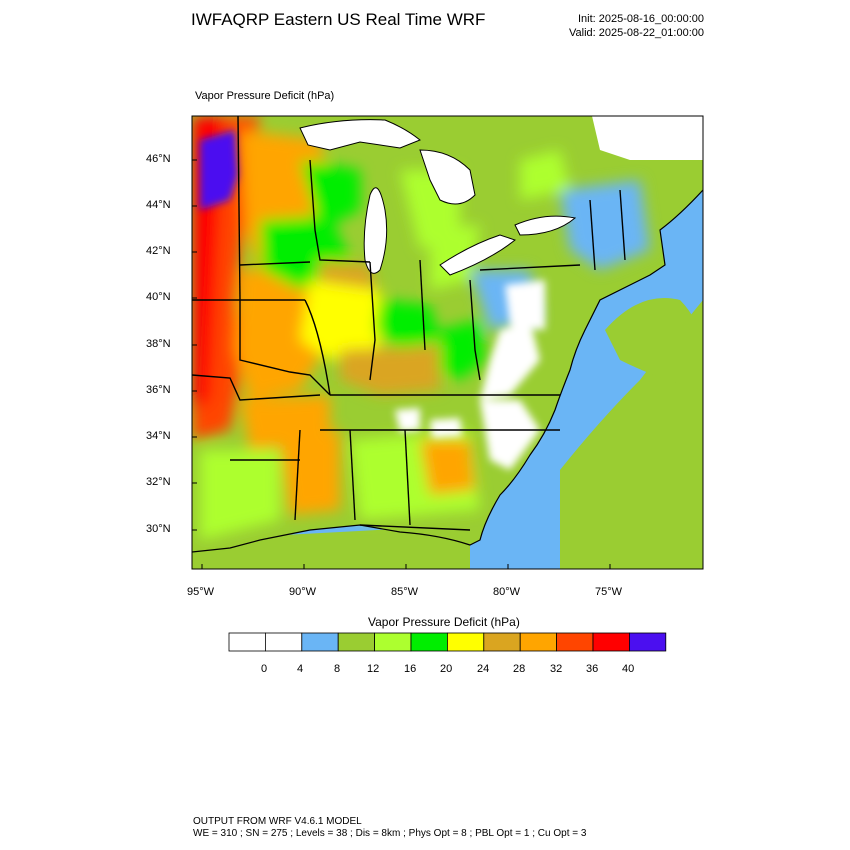 The height and width of the screenshot is (850, 850). What do you see at coordinates (410, 669) in the screenshot?
I see `colorbar-label: 16` at bounding box center [410, 669].